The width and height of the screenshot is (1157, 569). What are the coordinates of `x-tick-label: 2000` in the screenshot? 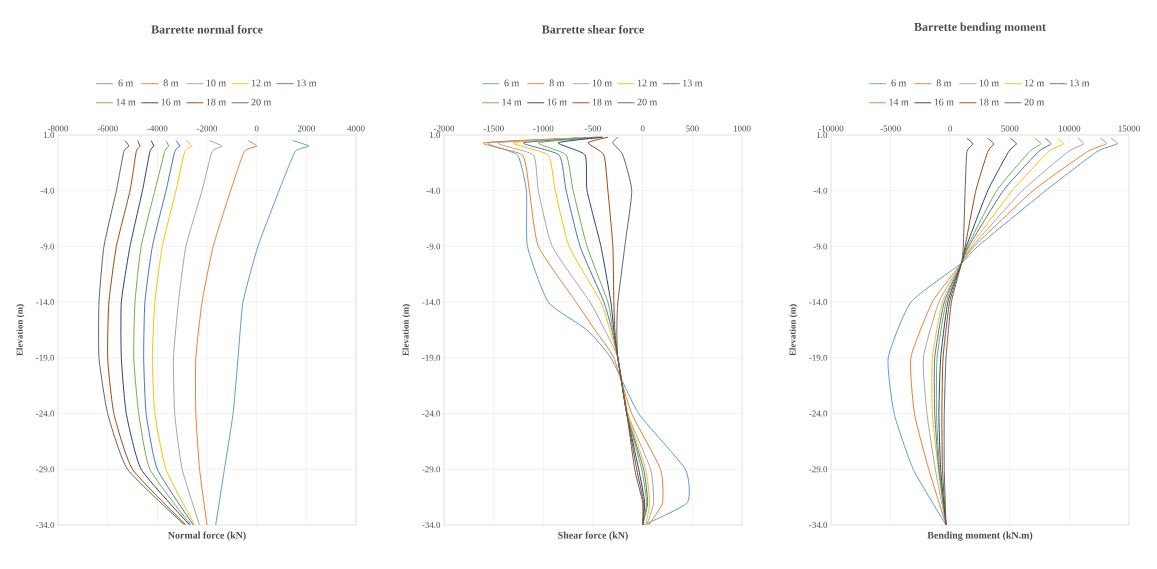 It's located at (306, 128).